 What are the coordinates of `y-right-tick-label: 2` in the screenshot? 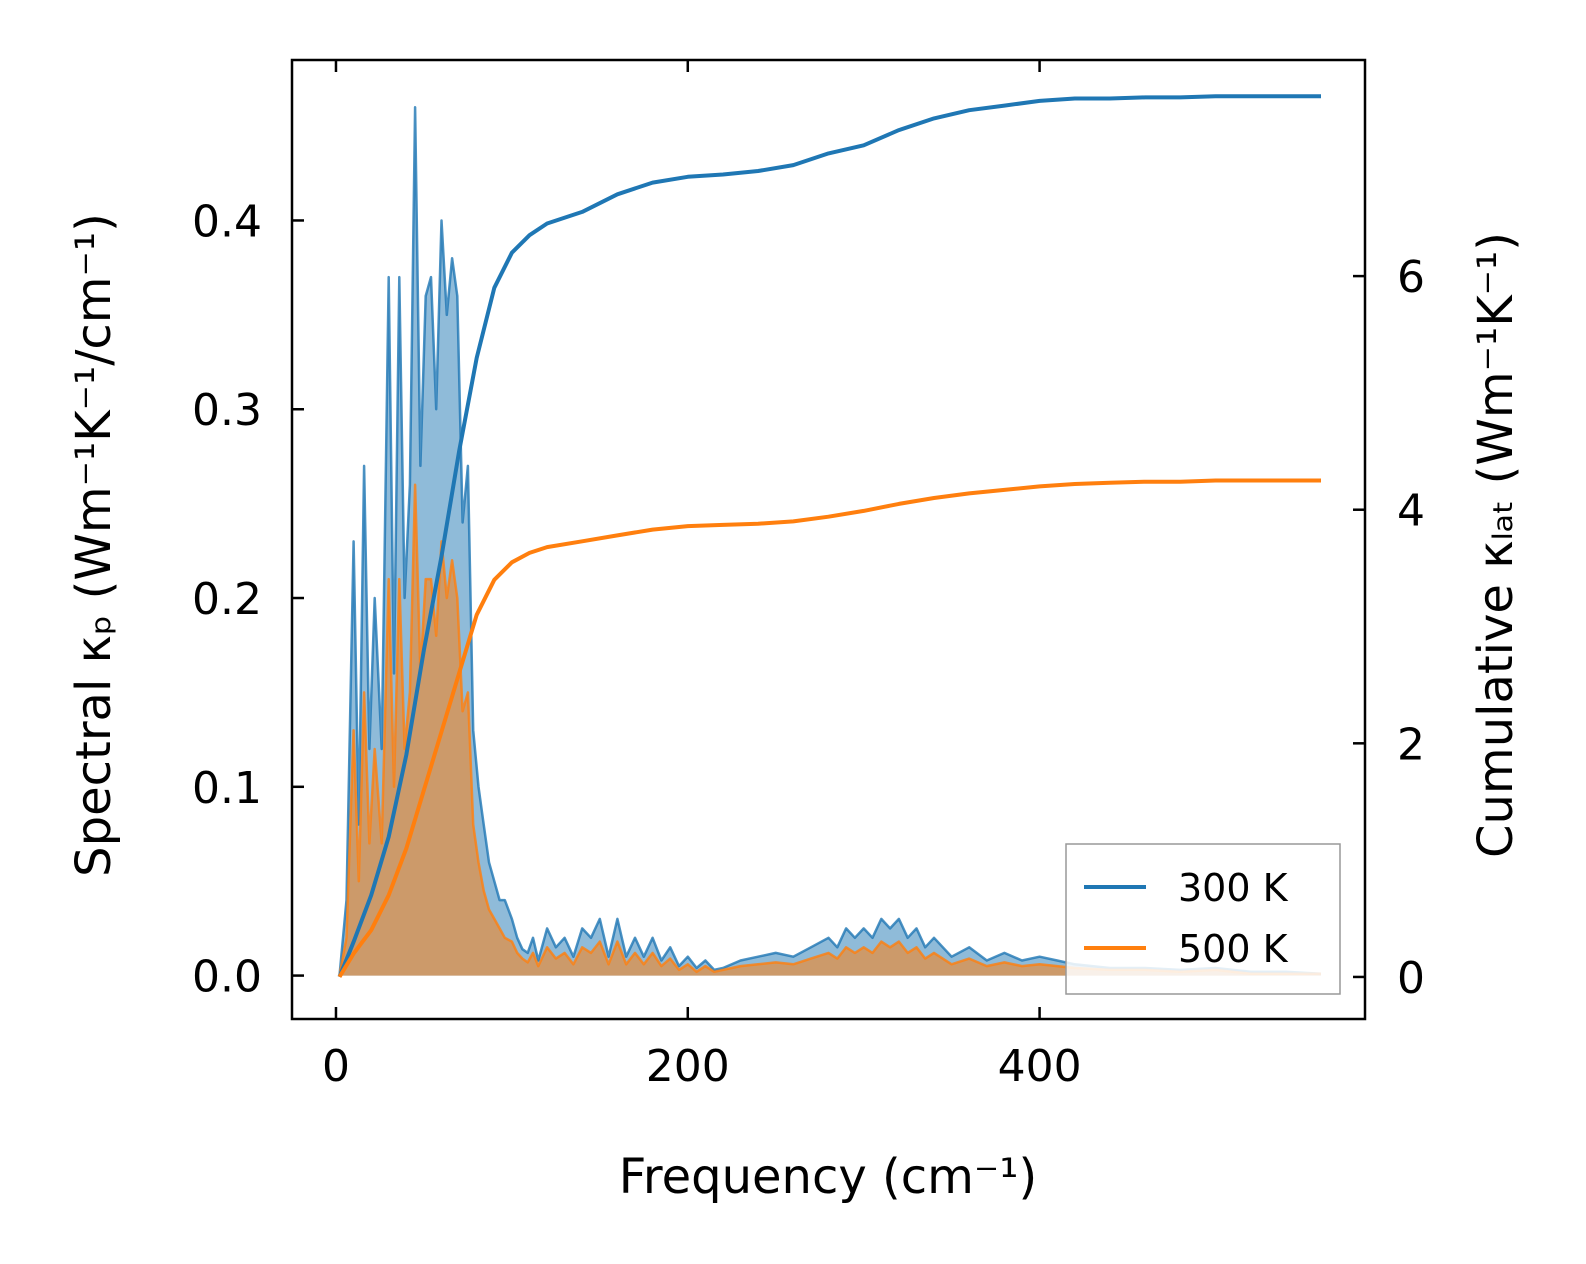 It's located at (1411, 744).